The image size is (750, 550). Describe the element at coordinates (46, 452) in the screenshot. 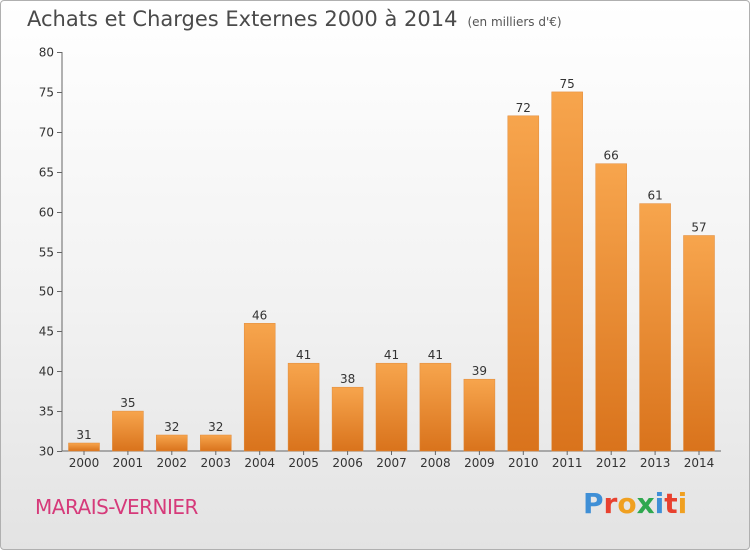

I see `y-tick-label-30: 30` at that location.